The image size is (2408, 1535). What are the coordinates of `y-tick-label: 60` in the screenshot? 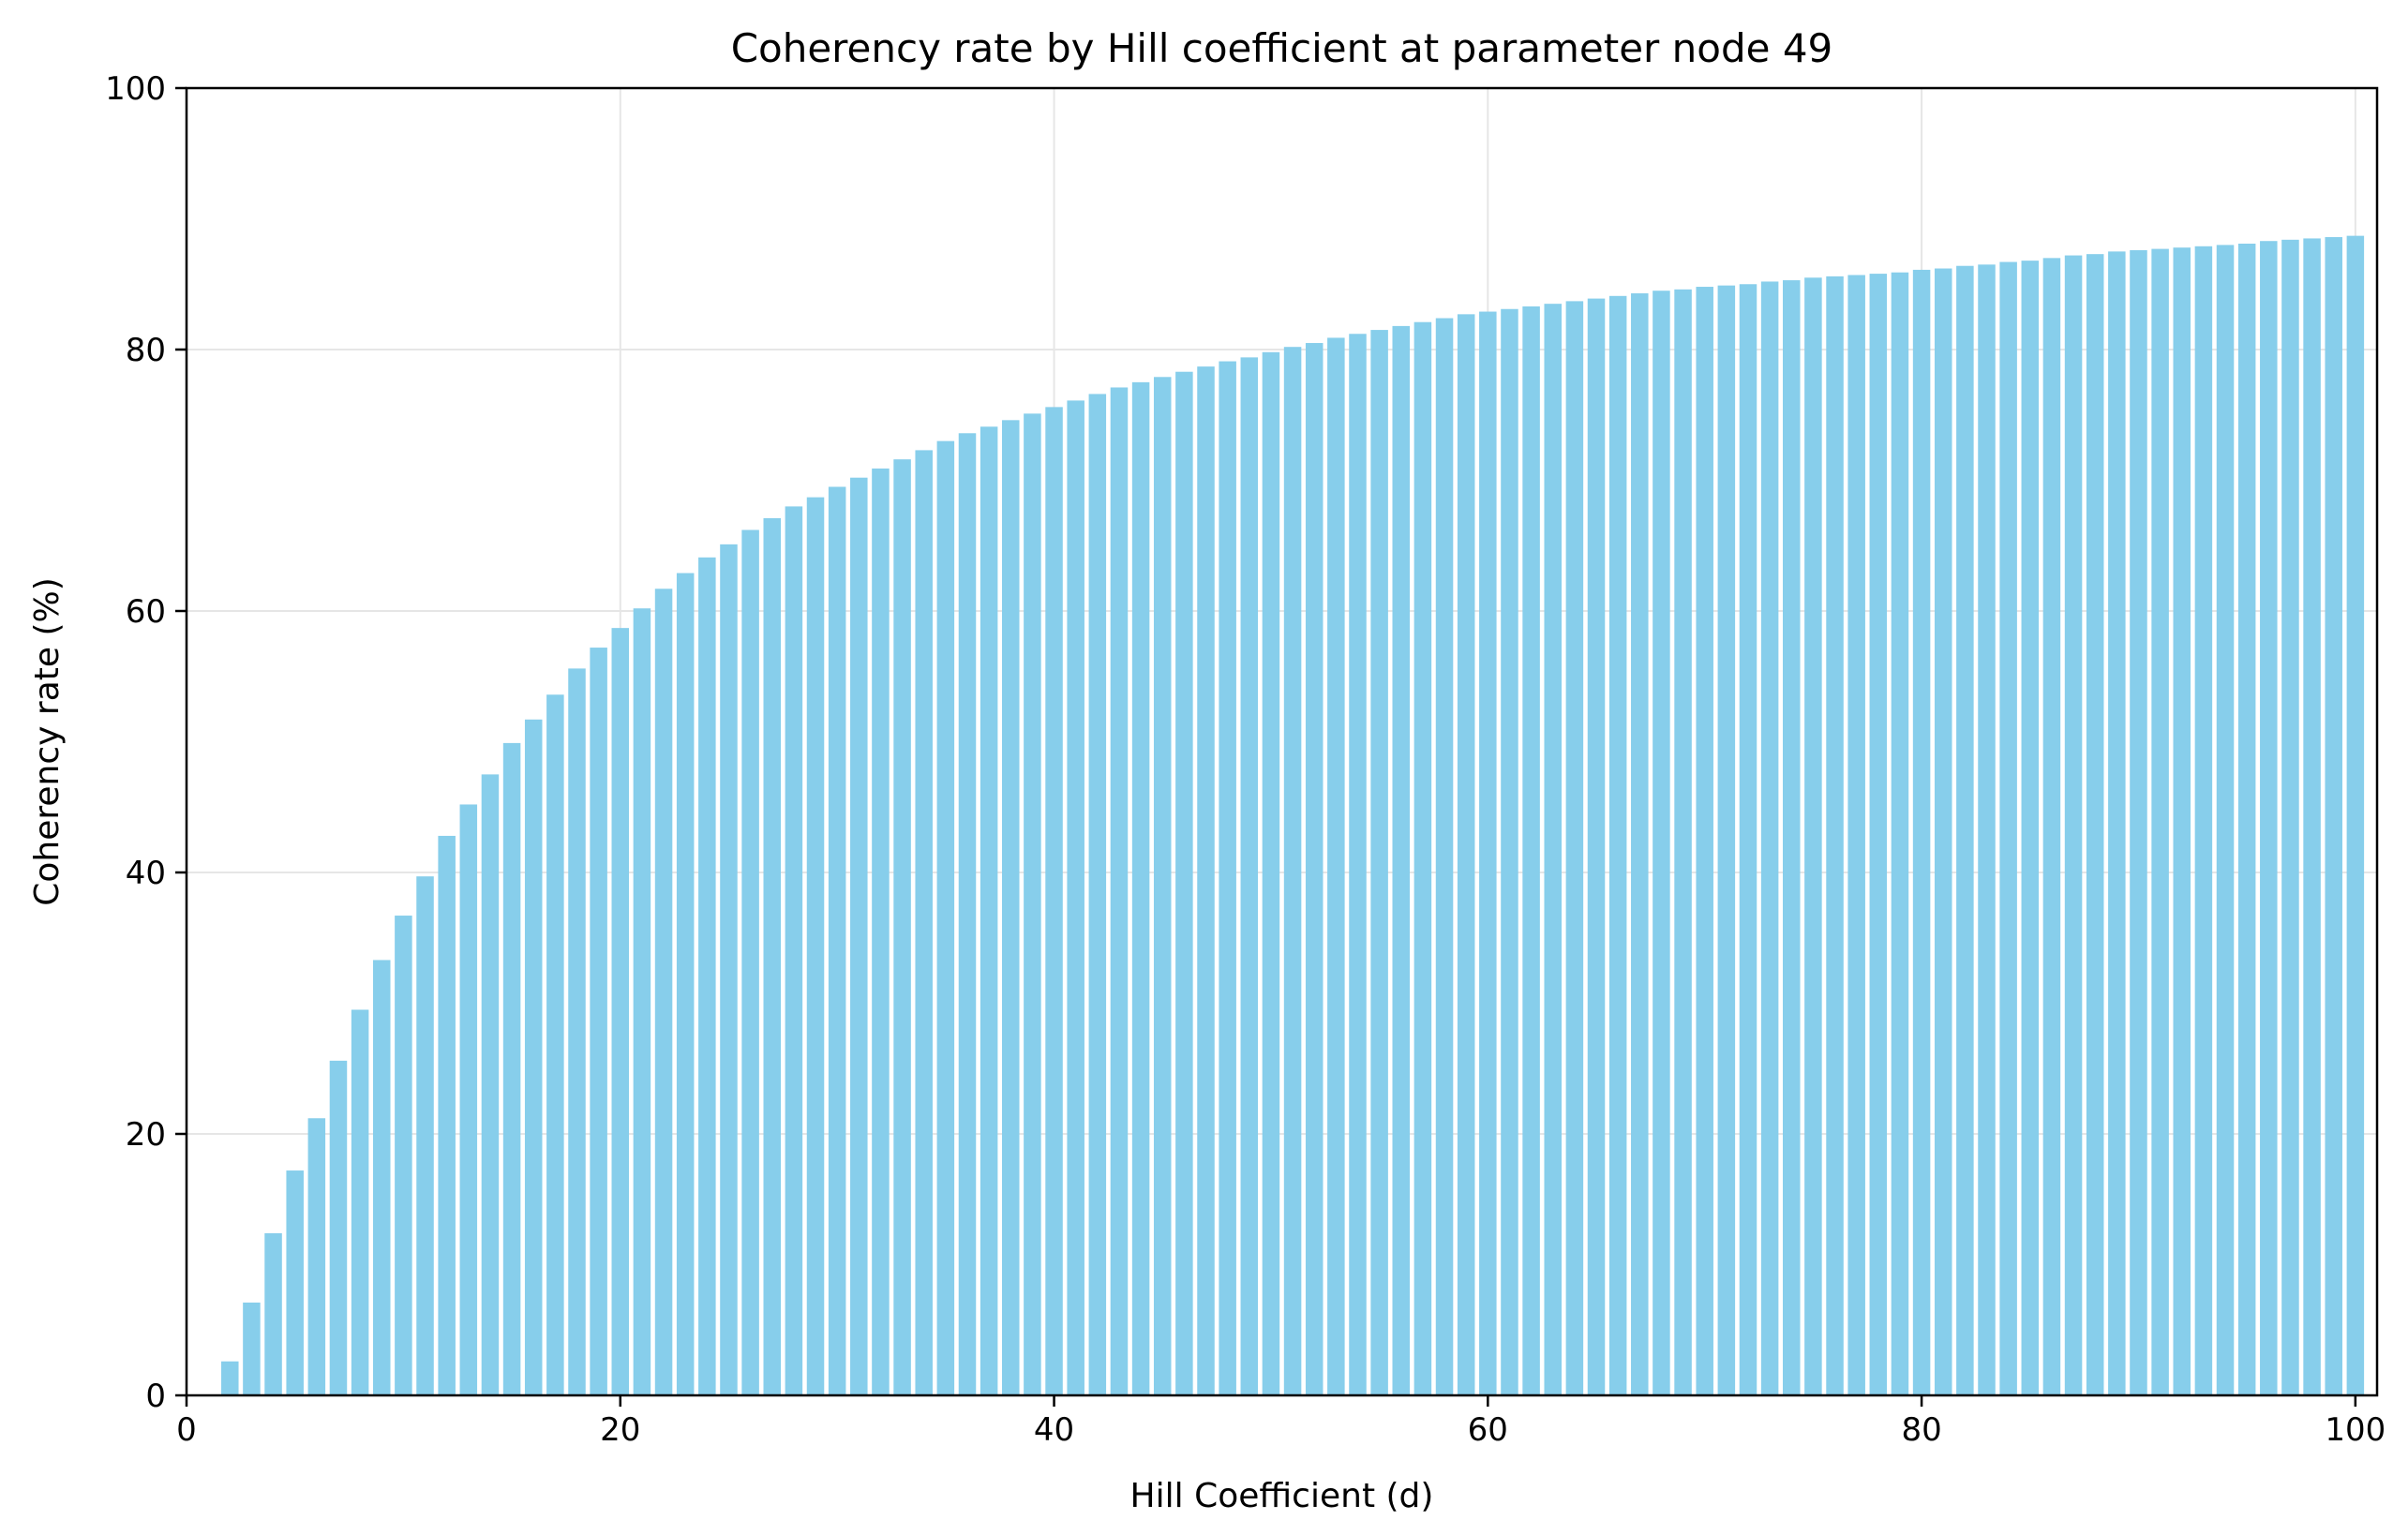 It's located at (146, 612).